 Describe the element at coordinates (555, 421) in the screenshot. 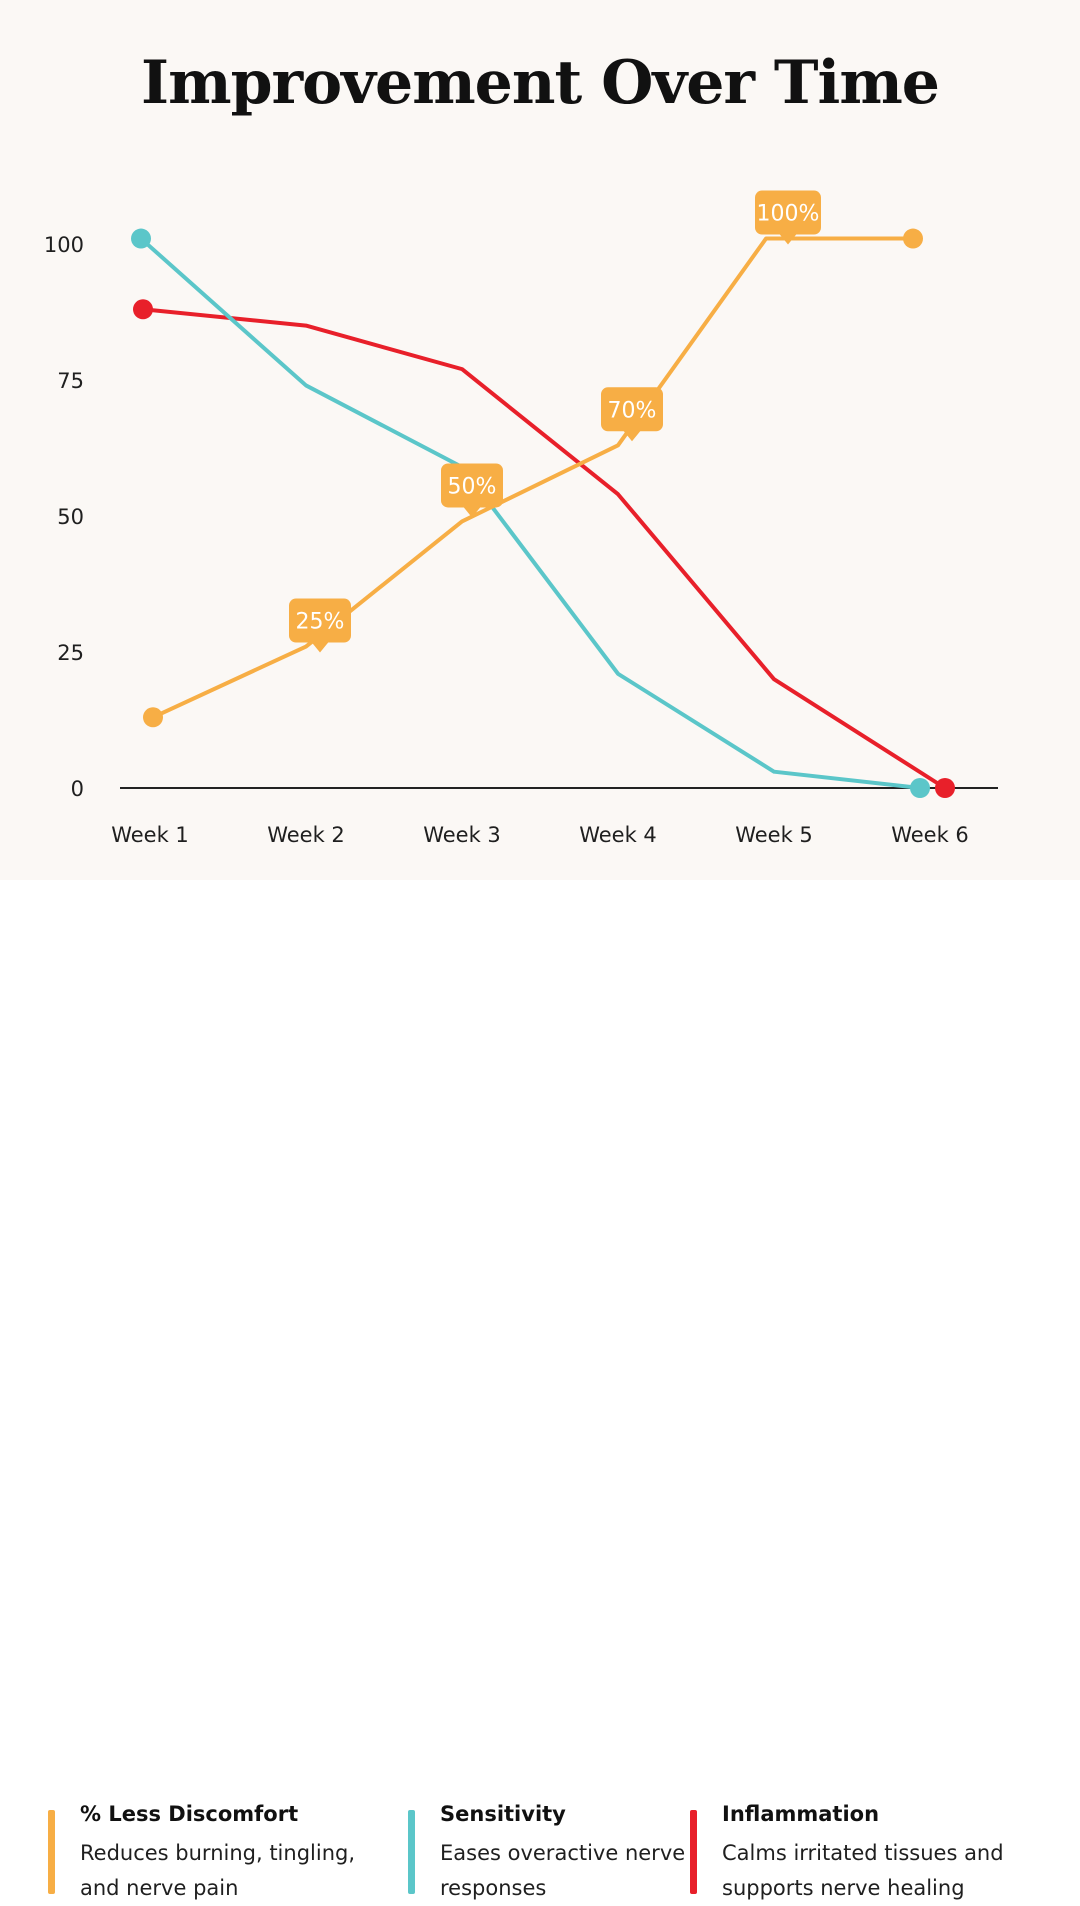

I see `value-badges: 25% 50% 70% 100%` at that location.